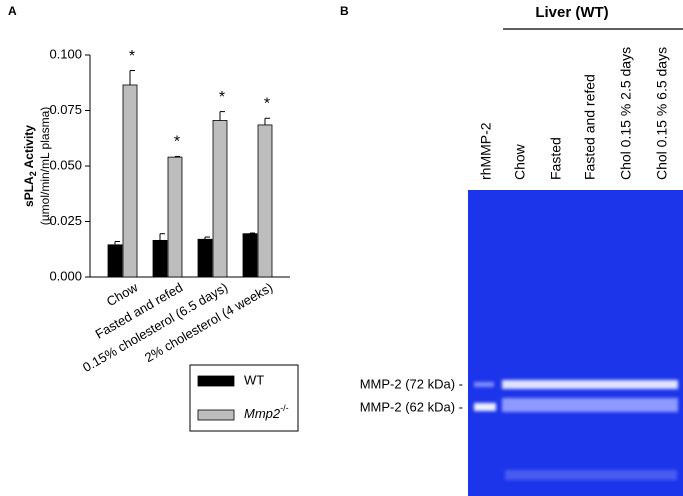 The width and height of the screenshot is (683, 496). I want to click on y-tick-label: 0.100, so click(65, 53).